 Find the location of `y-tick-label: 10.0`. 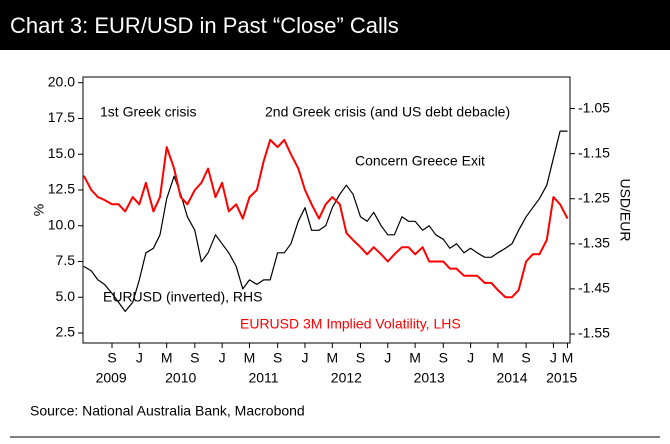

y-tick-label: 10.0 is located at coordinates (61, 224).